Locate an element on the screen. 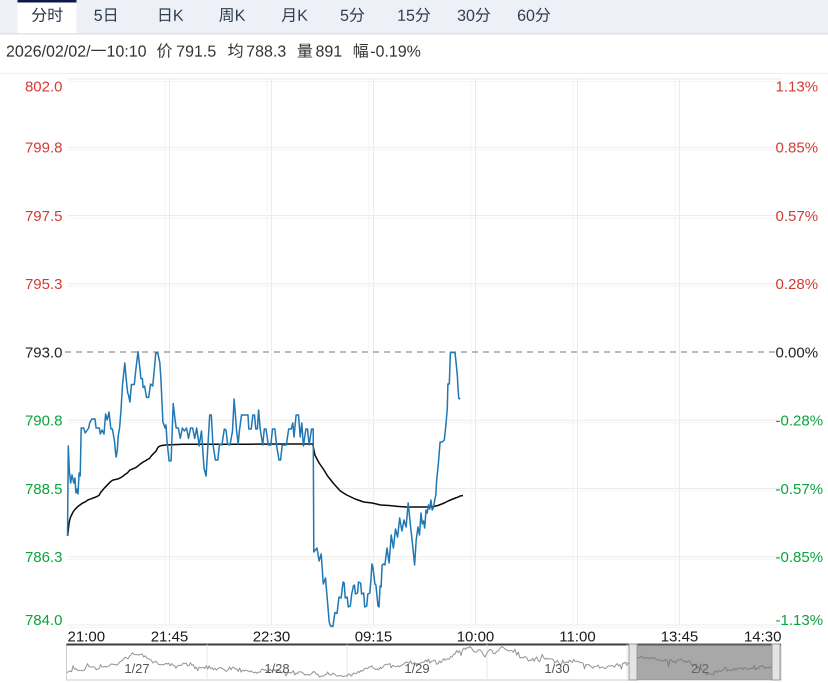  svg-text: 795.3 is located at coordinates (44, 284).